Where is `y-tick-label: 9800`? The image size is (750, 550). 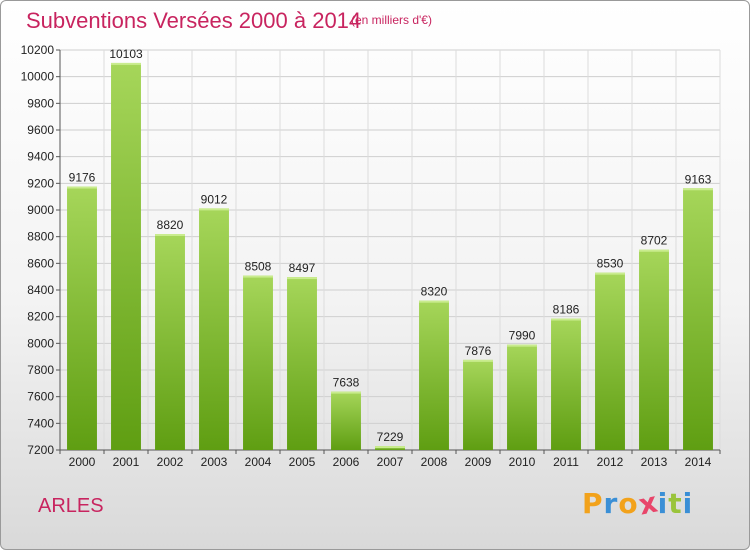 y-tick-label: 9800 is located at coordinates (40, 103).